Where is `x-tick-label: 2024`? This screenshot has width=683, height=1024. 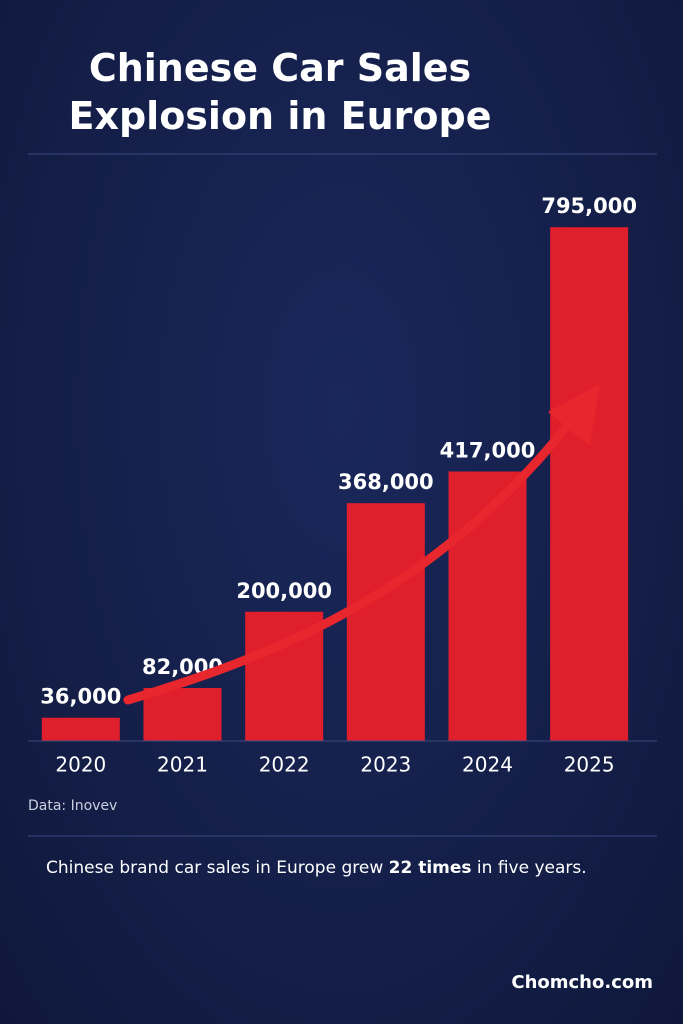 x-tick-label: 2024 is located at coordinates (487, 765).